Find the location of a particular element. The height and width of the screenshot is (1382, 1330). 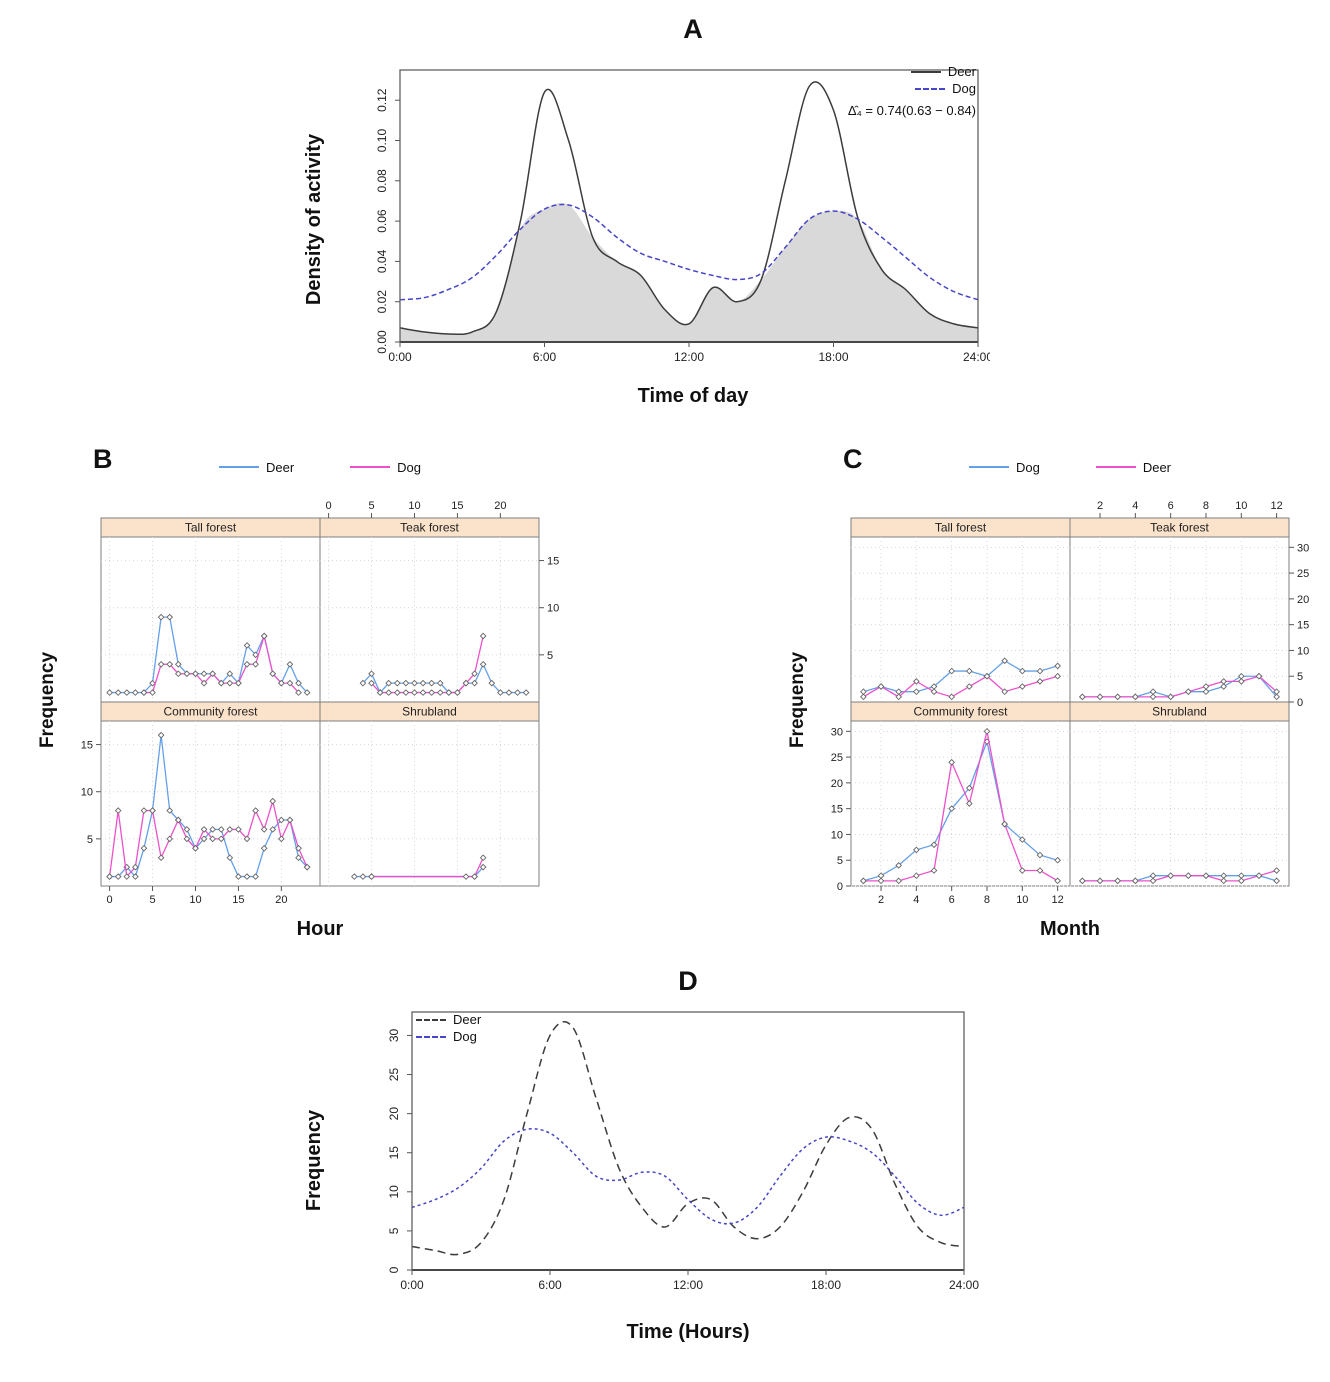

overlap-coefficient-annotation: Δ̂₄ = 0.74(0.63 − 0.84) is located at coordinates (911, 110).